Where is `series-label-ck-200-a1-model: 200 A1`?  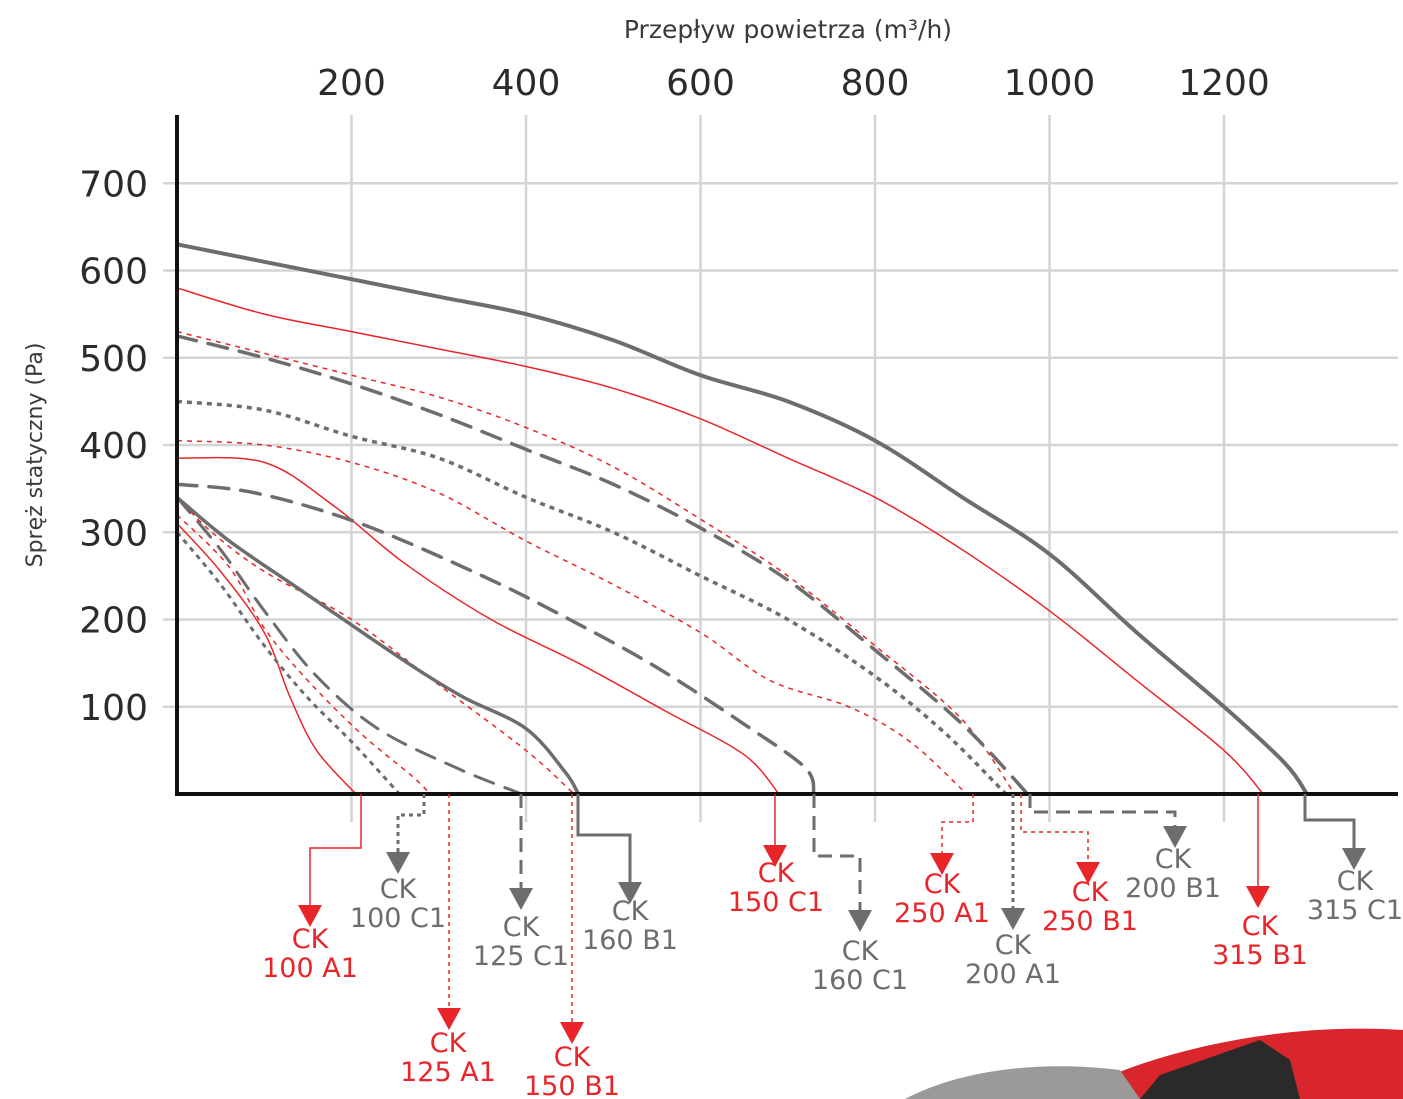 series-label-ck-200-a1-model: 200 A1 is located at coordinates (1013, 974).